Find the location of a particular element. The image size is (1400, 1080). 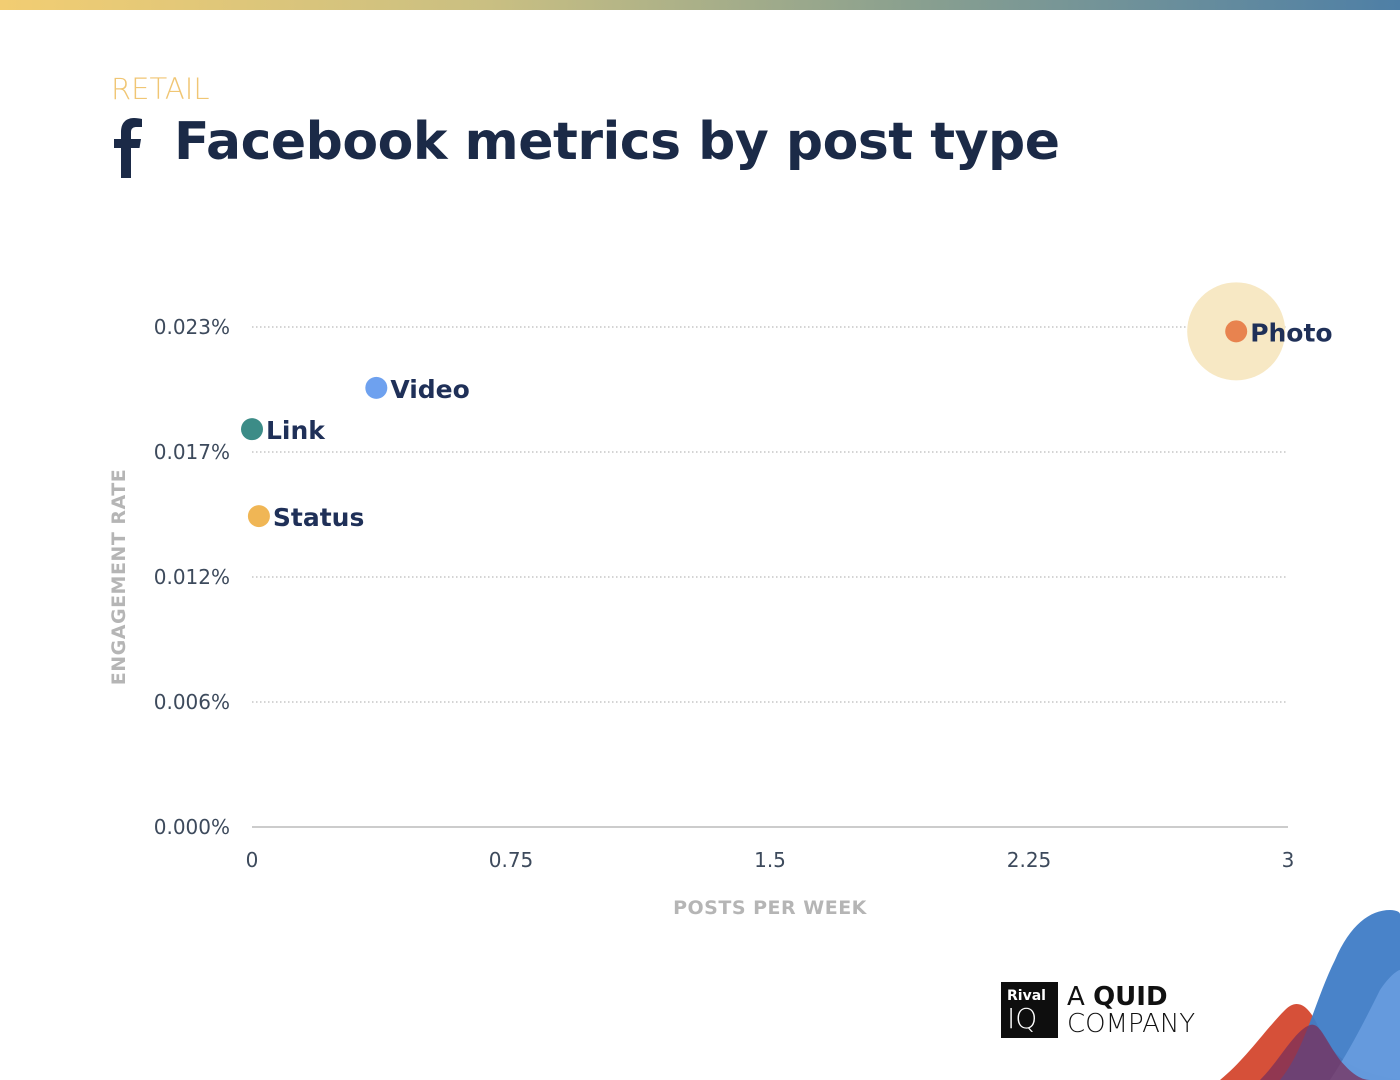

photo-data-point is located at coordinates (1236, 331).